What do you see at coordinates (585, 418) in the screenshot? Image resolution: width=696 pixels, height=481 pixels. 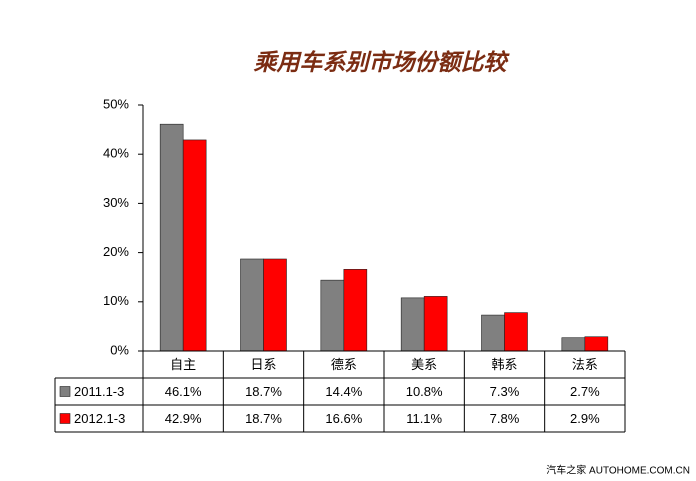 I see `table-value: 2.9%` at bounding box center [585, 418].